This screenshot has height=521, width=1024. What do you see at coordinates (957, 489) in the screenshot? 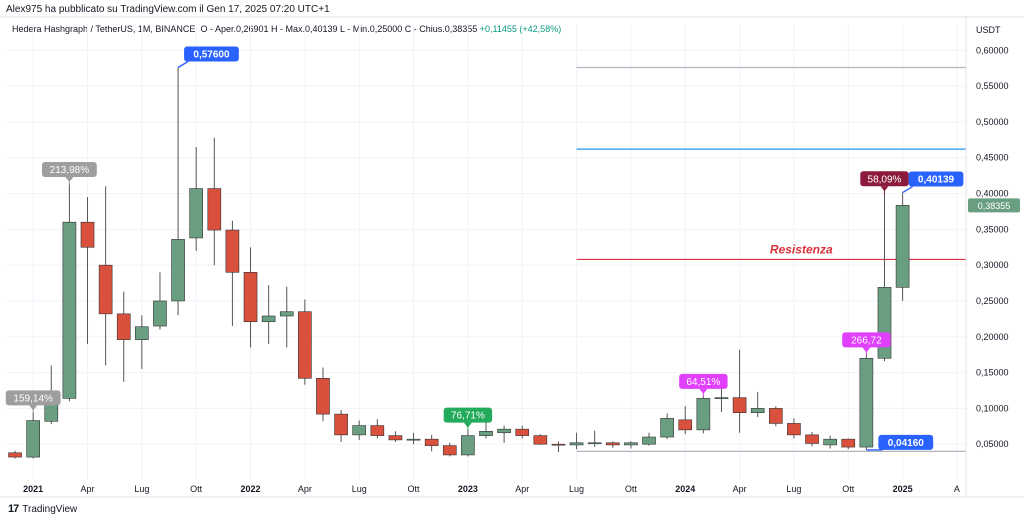
I see `x-tick-label: A` at bounding box center [957, 489].